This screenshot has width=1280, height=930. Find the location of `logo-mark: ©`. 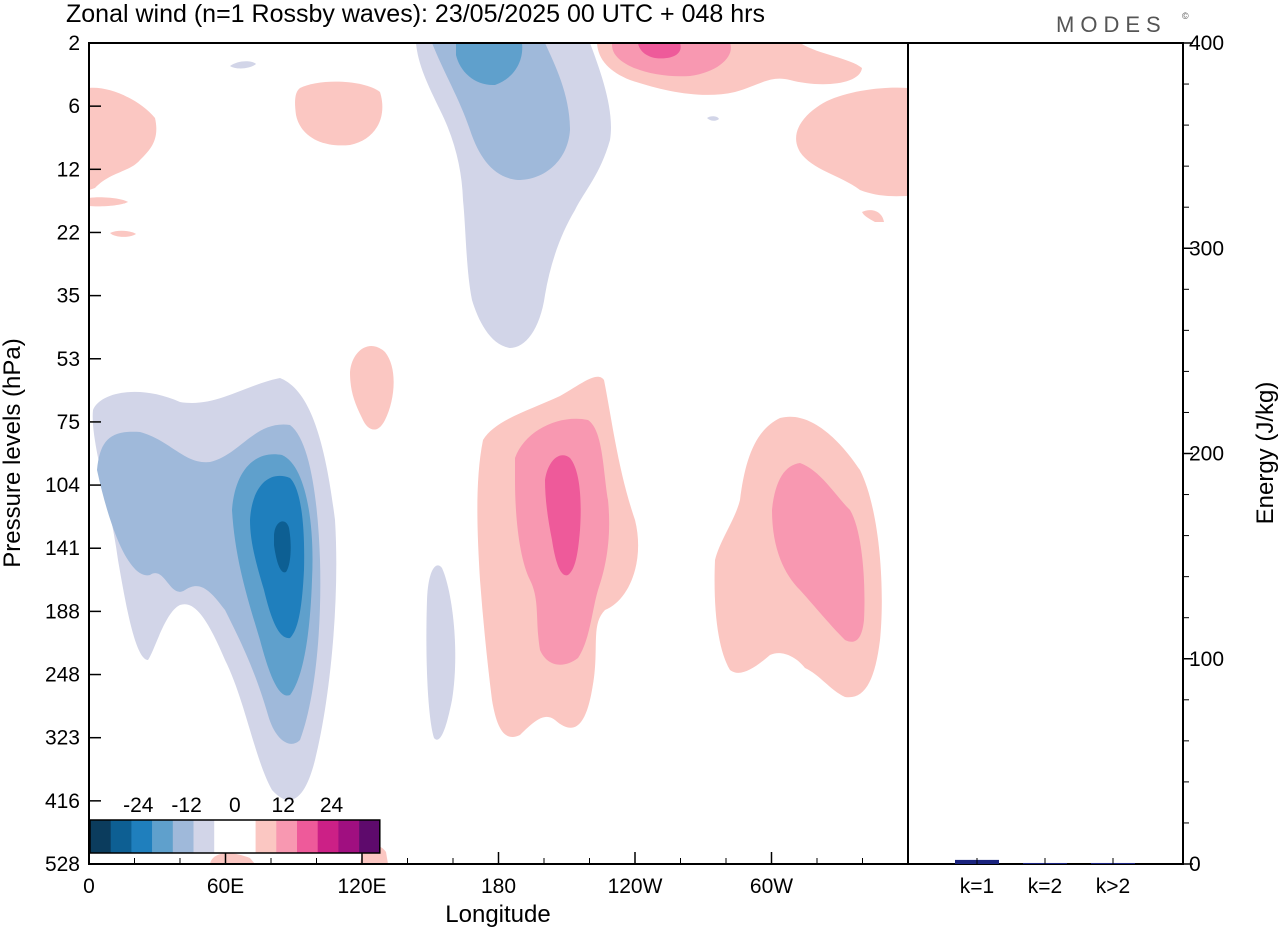

logo-mark: © is located at coordinates (1185, 16).